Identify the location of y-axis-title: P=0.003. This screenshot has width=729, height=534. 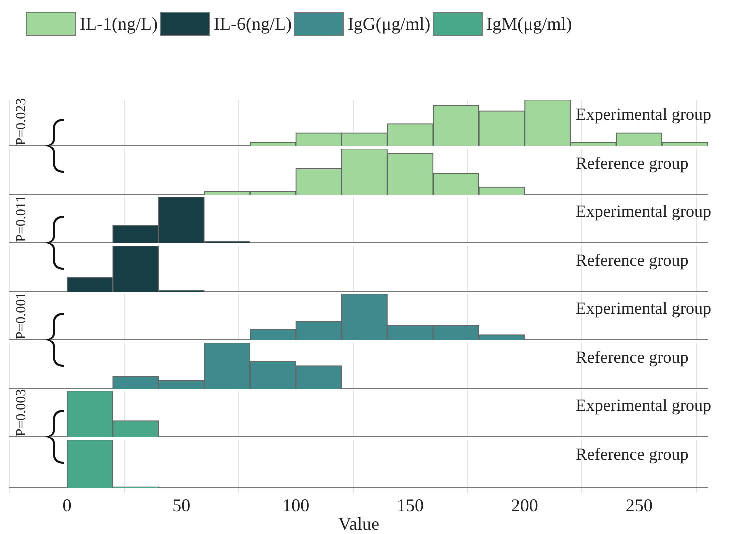
(22, 413).